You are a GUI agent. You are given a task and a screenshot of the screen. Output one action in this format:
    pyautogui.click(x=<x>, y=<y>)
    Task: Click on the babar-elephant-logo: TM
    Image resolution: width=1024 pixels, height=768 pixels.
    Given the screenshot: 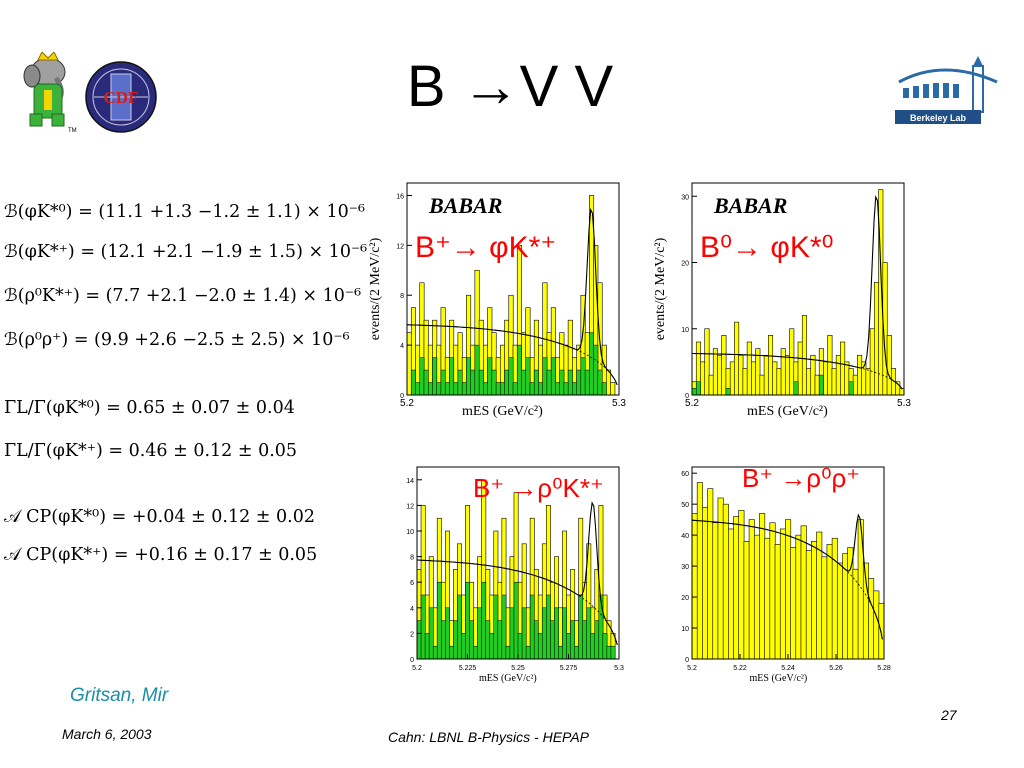 What is the action you would take?
    pyautogui.click(x=50, y=93)
    